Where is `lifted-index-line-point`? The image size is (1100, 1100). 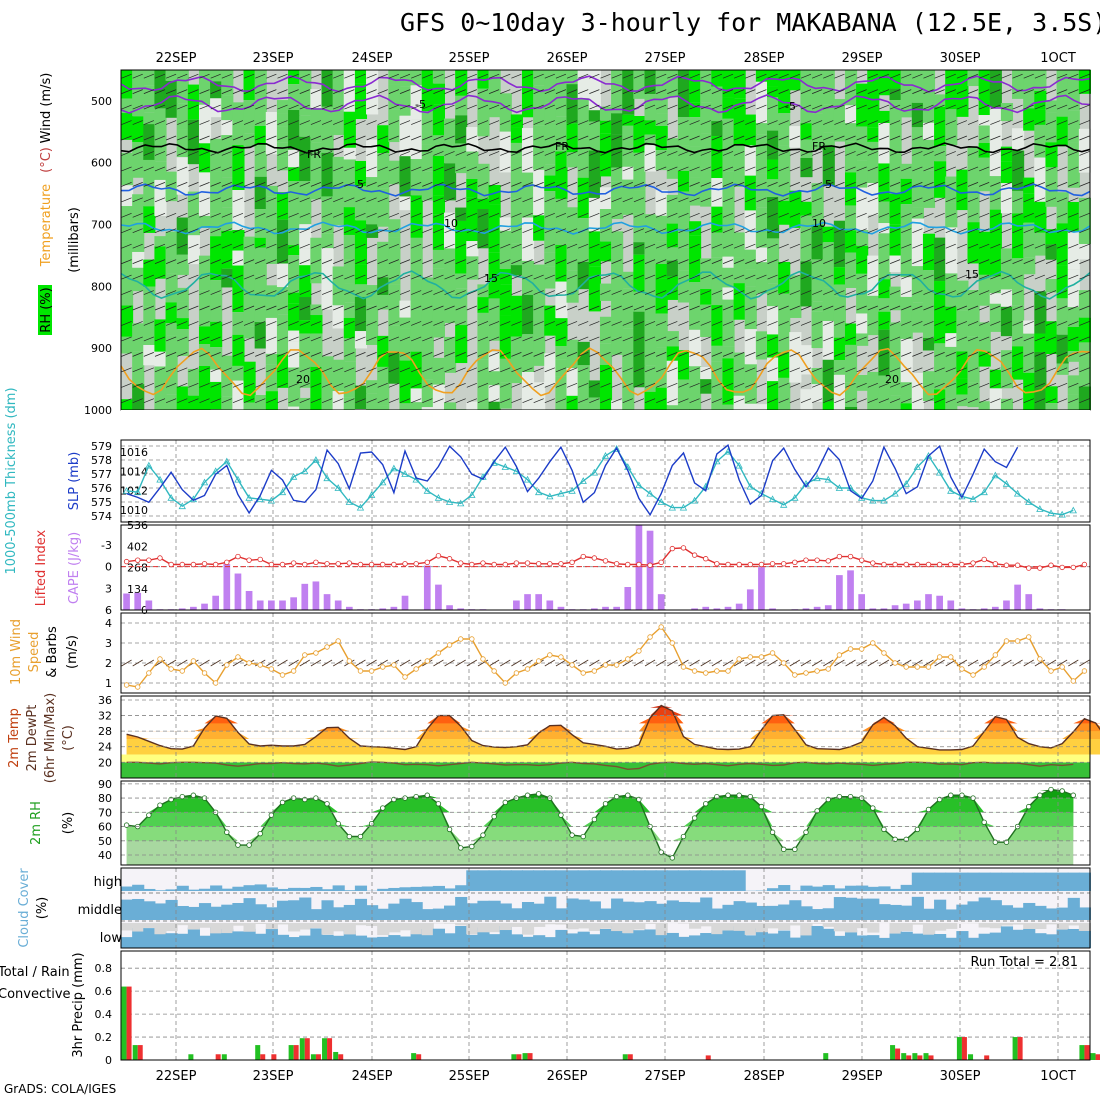
lifted-index-line-point is located at coordinates (828, 561).